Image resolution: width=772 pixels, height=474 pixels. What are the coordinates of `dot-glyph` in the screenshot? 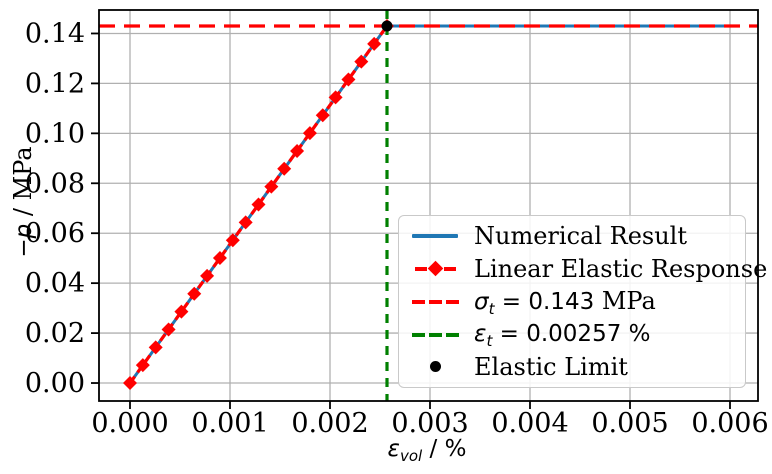 It's located at (435, 367).